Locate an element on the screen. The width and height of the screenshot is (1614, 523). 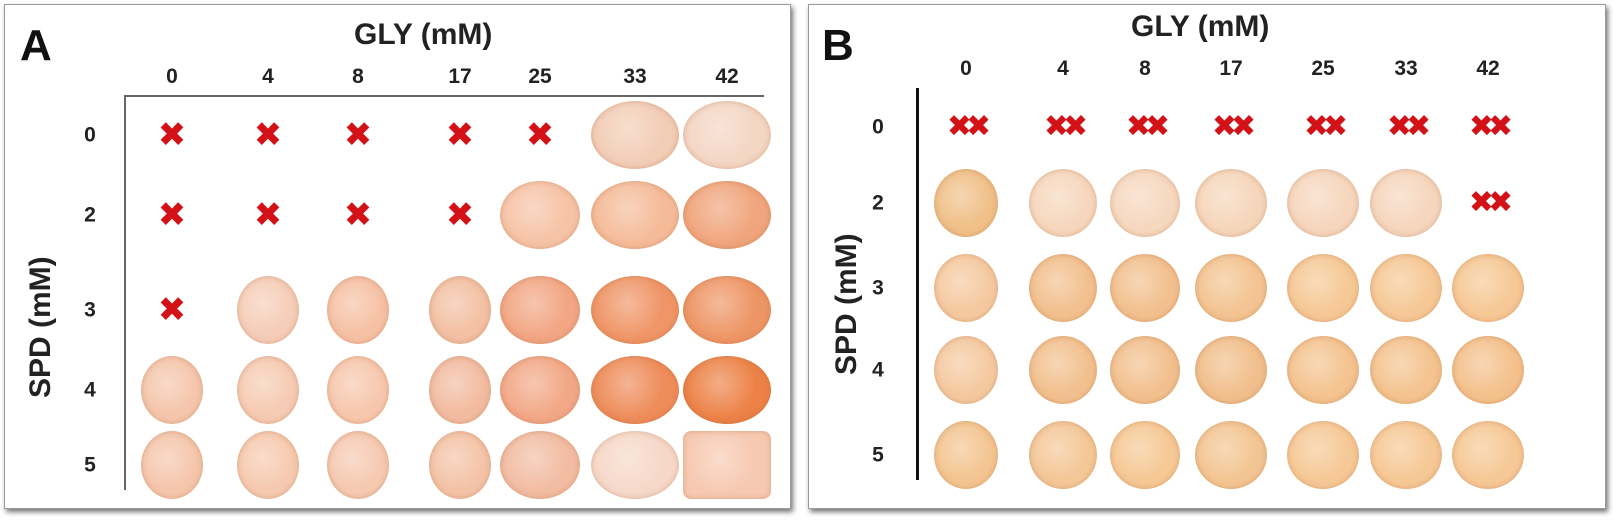
panel-a-top-axis-line is located at coordinates (444, 96).